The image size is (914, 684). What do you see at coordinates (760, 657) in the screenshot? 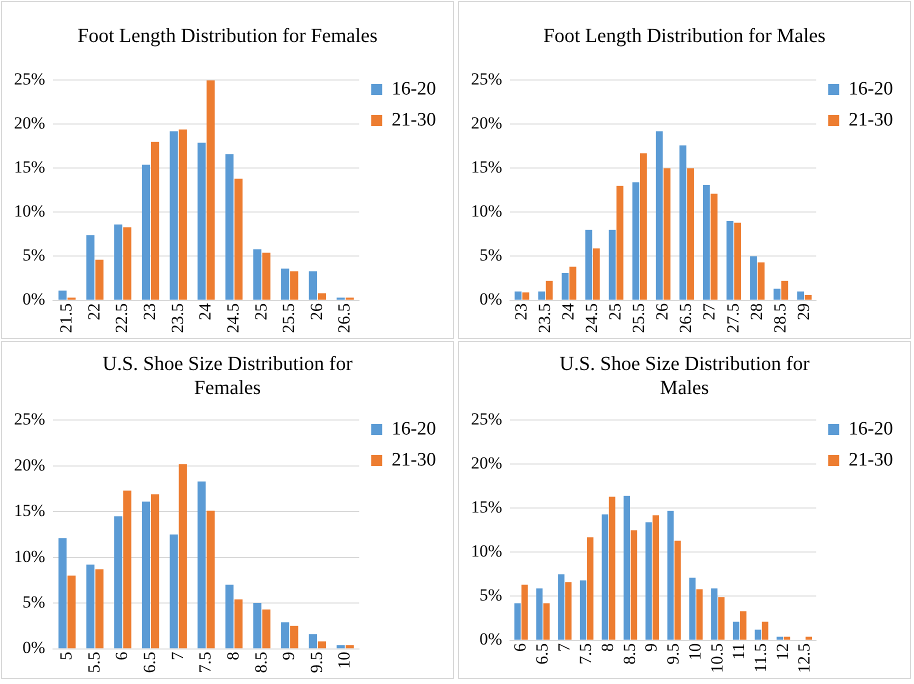
I see `x-tick-label: 11.5` at bounding box center [760, 657].